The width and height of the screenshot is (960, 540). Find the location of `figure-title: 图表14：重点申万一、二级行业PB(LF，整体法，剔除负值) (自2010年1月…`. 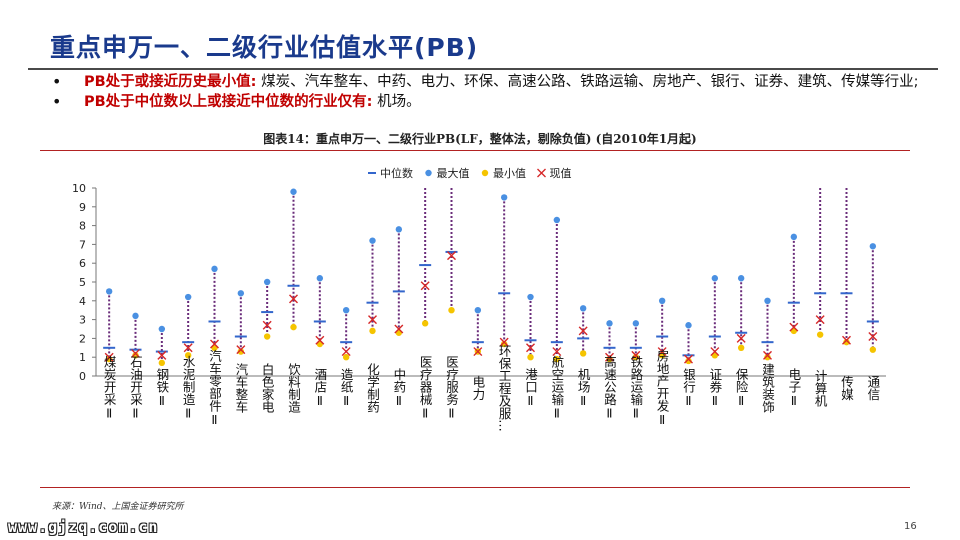

figure-title: 图表14：重点申万一、二级行业PB(LF，整体法，剔除负值) (自2010年1月… is located at coordinates (480, 139).